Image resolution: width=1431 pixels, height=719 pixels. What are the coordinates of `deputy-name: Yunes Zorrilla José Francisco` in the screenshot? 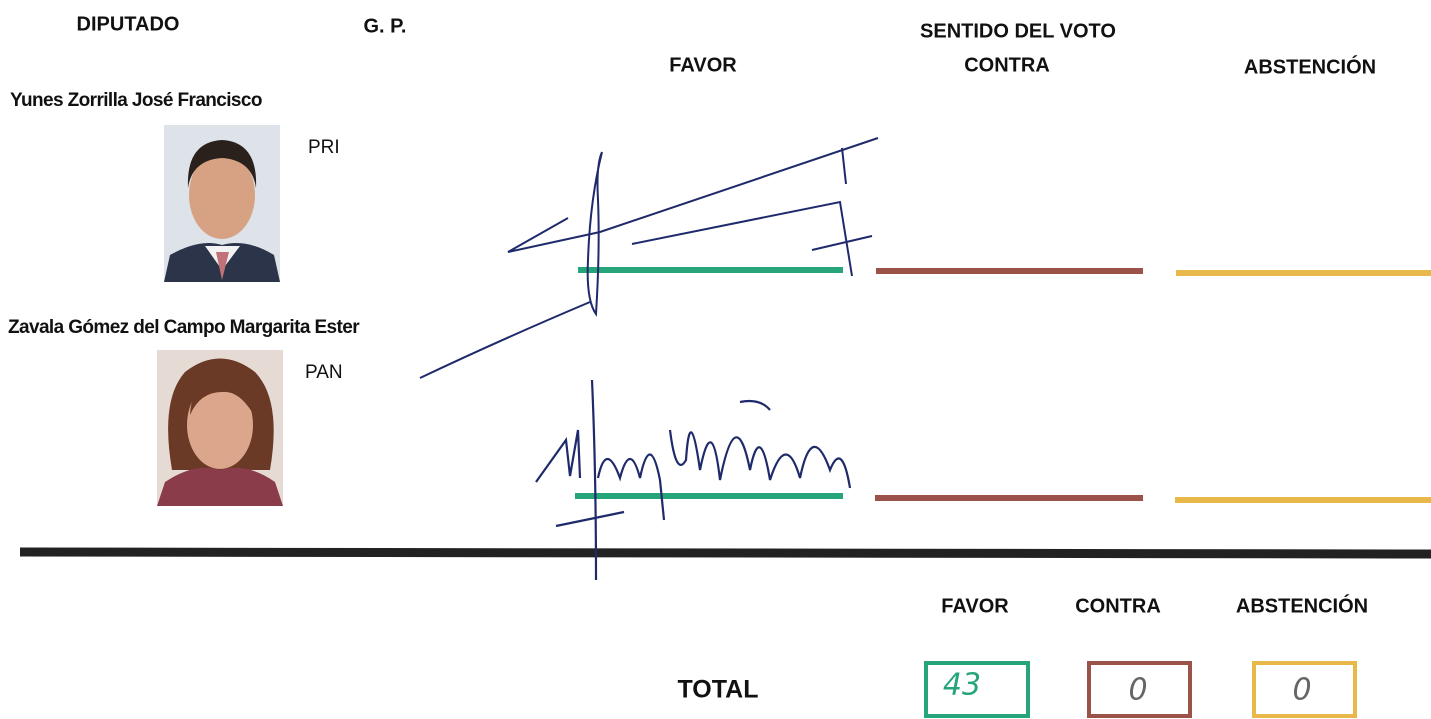 It's located at (136, 100).